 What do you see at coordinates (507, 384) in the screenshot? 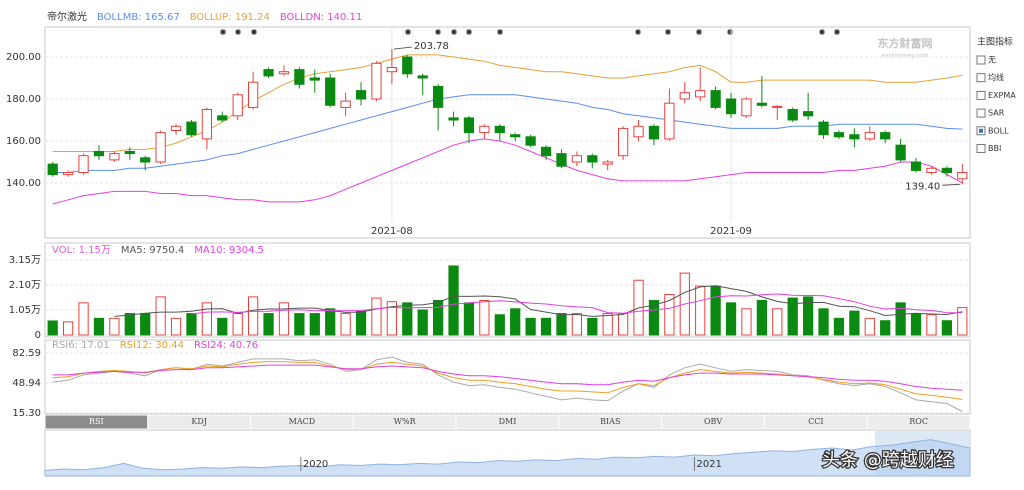
I see `rsi-line` at bounding box center [507, 384].